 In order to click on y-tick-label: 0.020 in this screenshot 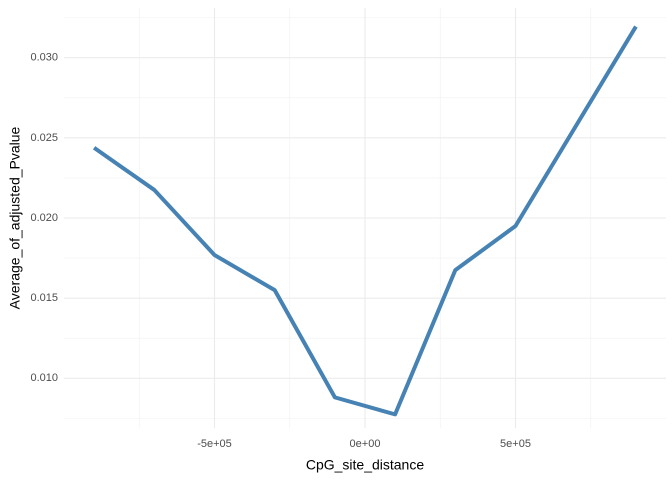, I will do `click(44, 218)`.